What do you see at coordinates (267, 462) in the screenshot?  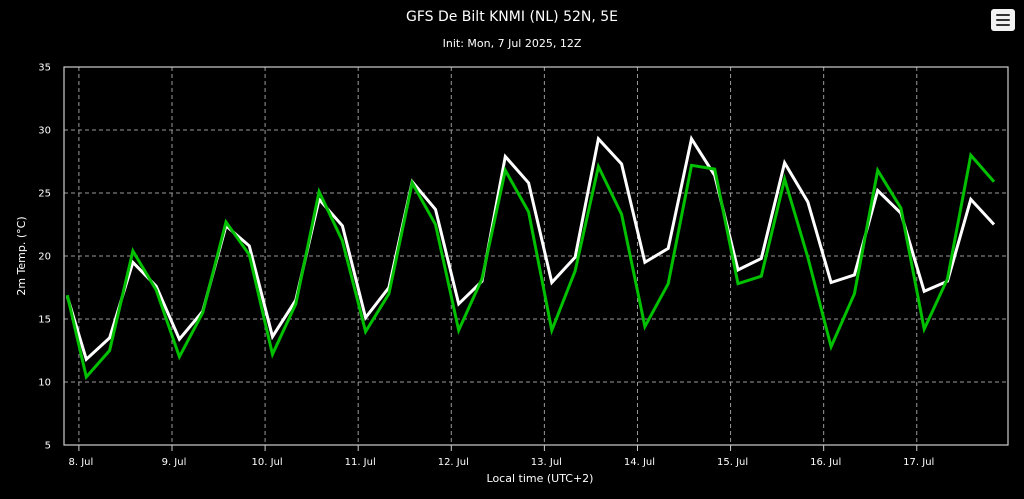 I see `x-tick-label: 10. Jul` at bounding box center [267, 462].